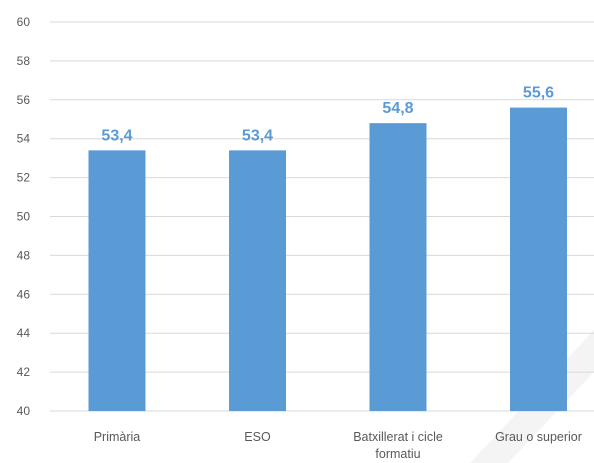 The height and width of the screenshot is (463, 594). Describe the element at coordinates (24, 294) in the screenshot. I see `y-tick-label: 46` at that location.